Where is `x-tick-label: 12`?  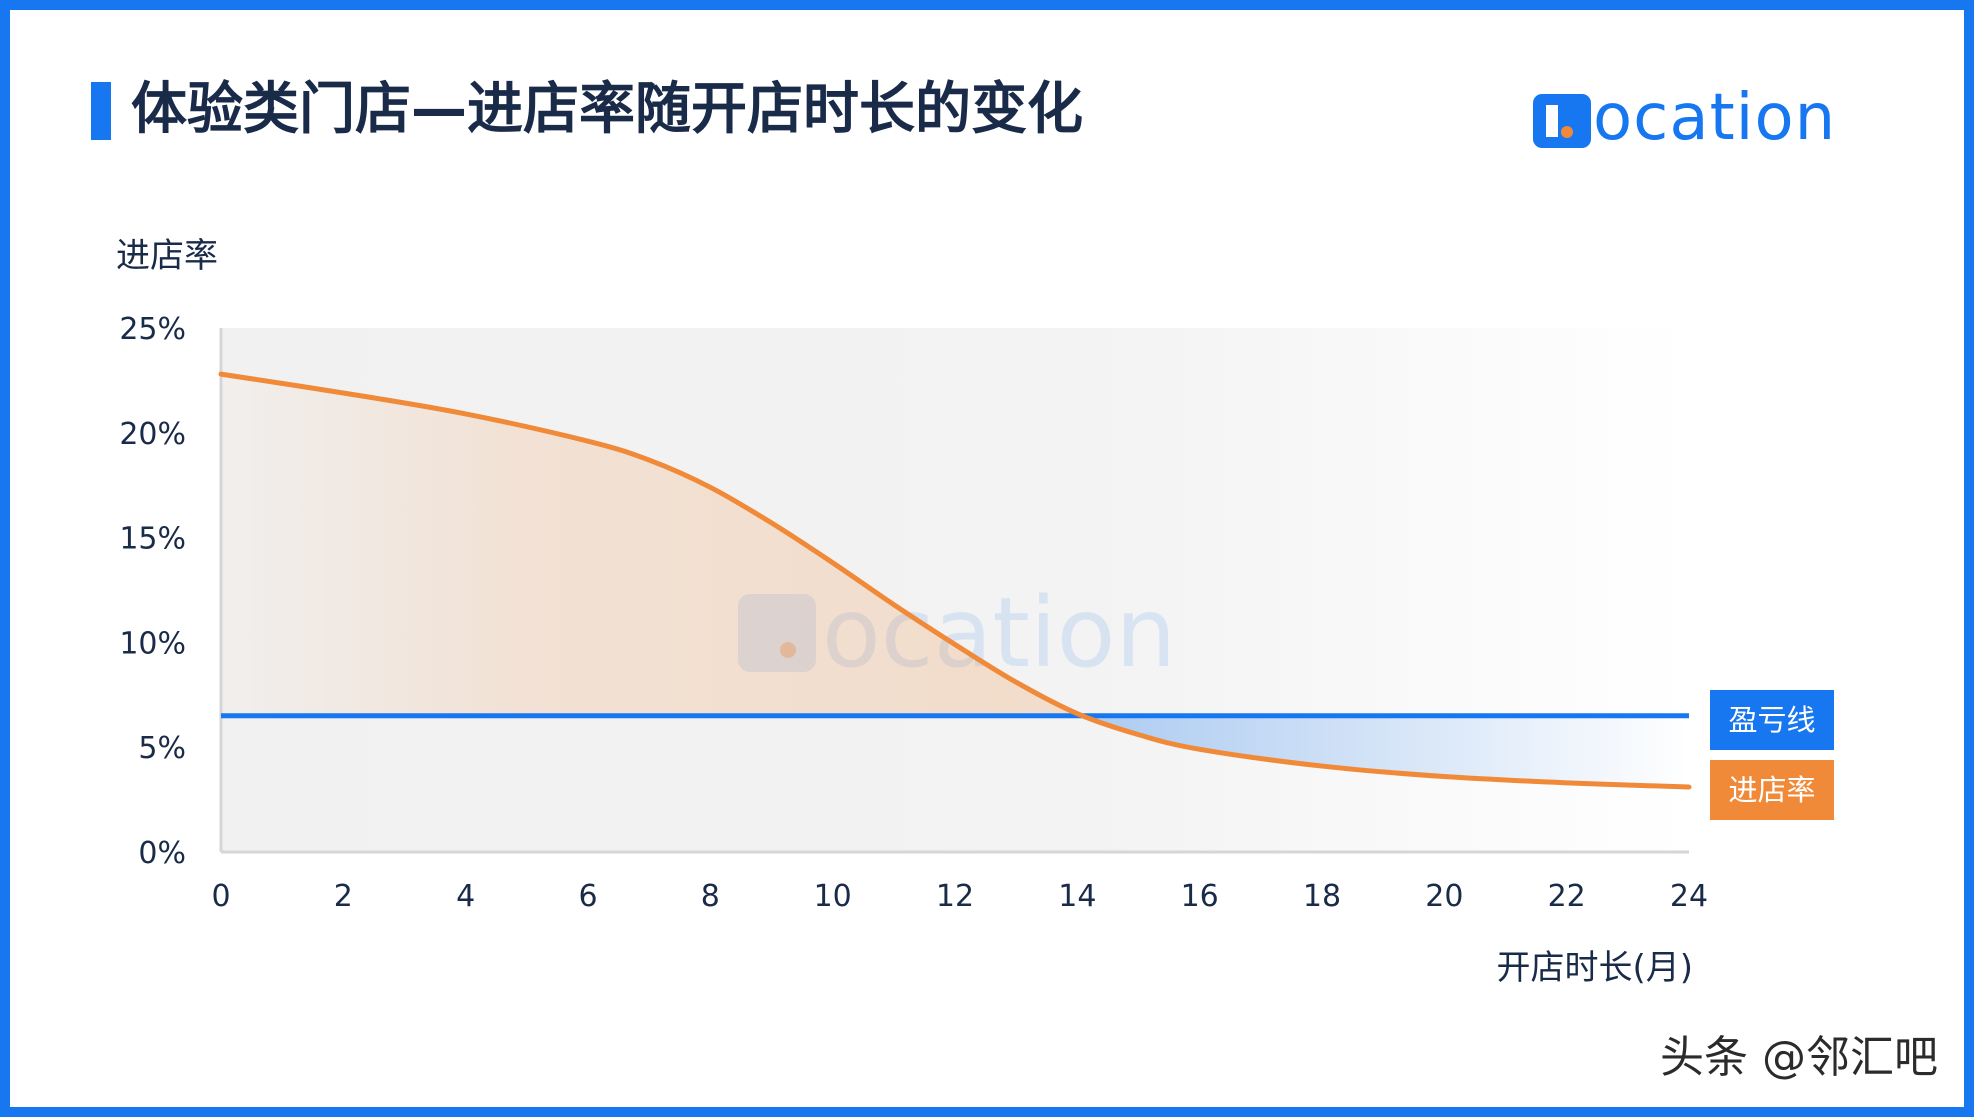
x-tick-label: 12 is located at coordinates (955, 896).